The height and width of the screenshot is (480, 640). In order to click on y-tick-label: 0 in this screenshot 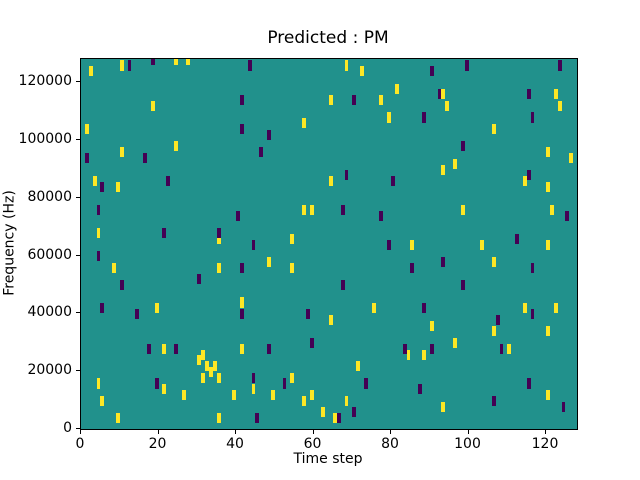, I will do `click(67, 428)`.